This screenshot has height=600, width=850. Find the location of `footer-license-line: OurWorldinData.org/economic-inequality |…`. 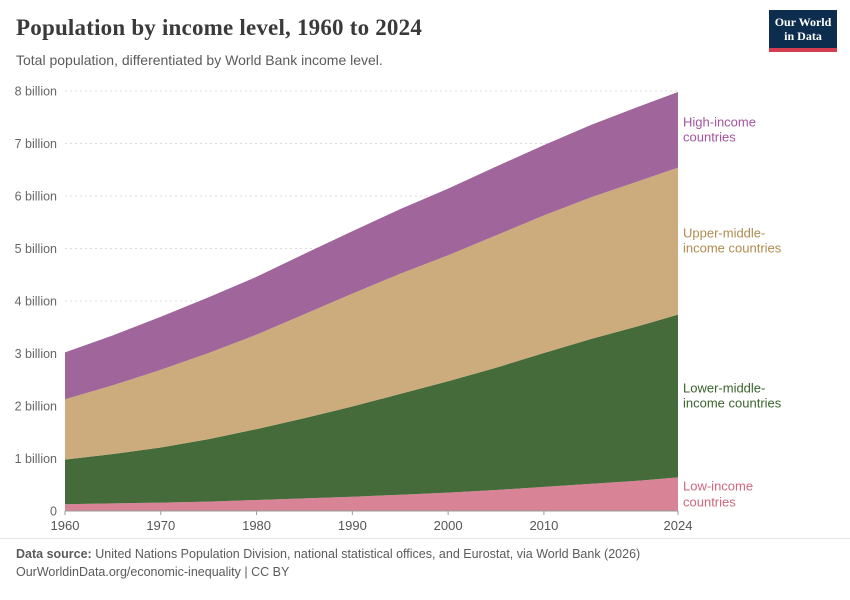

footer-license-line: OurWorldinData.org/economic-inequality |… is located at coordinates (425, 572).